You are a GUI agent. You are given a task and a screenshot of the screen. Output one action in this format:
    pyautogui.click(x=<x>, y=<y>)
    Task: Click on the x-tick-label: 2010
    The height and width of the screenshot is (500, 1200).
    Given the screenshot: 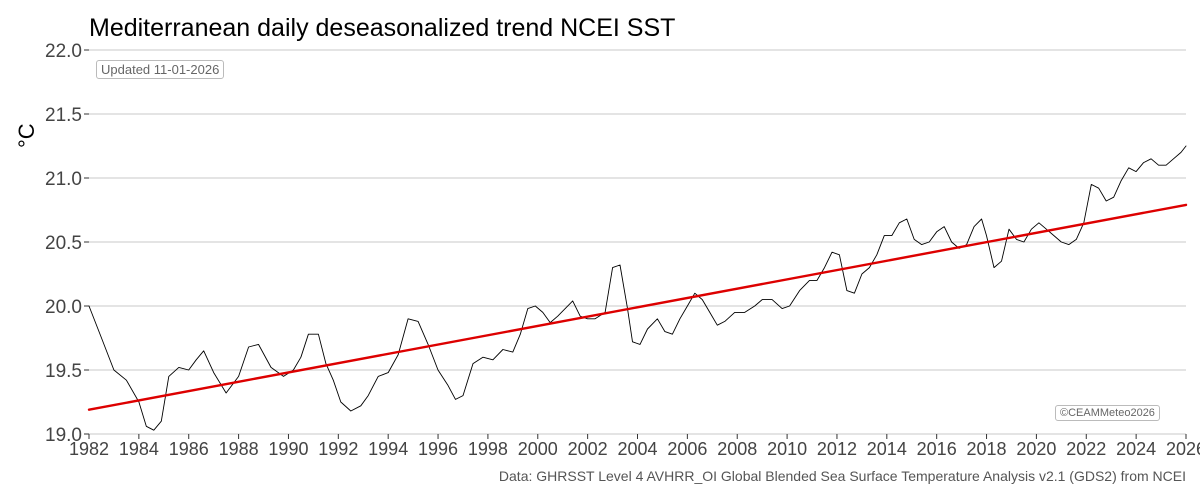 What is the action you would take?
    pyautogui.click(x=787, y=449)
    